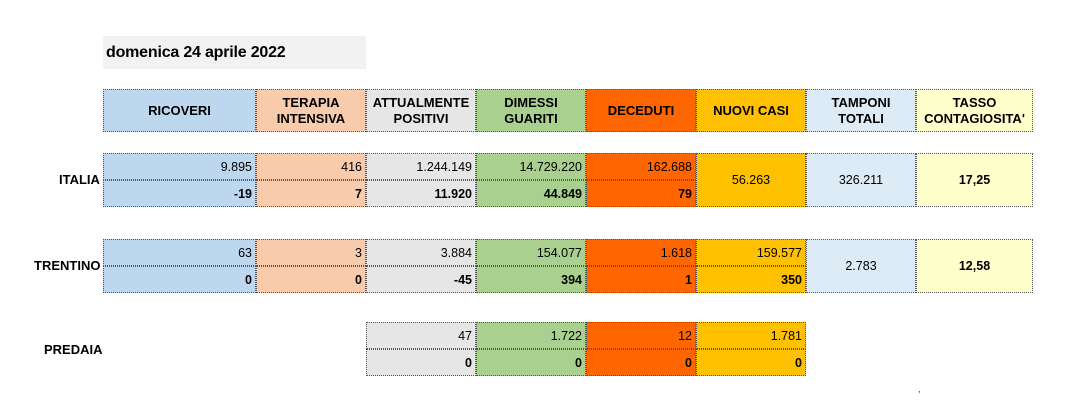 Image resolution: width=1069 pixels, height=413 pixels. I want to click on header-deceduti: DECEDUTI, so click(641, 110).